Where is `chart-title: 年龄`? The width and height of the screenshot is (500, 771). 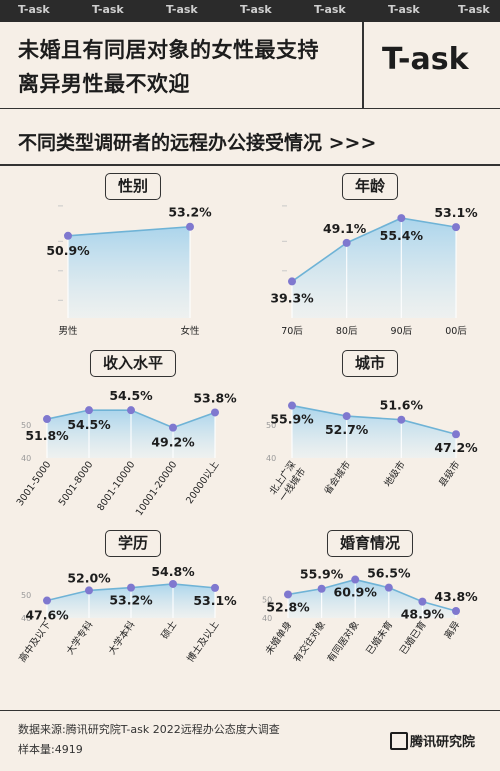 chart-title: 年龄 is located at coordinates (370, 186).